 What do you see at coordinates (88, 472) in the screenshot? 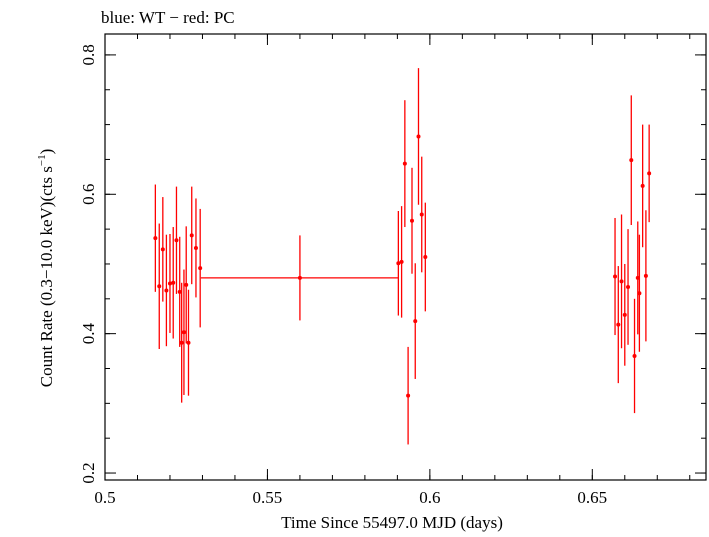
I see `y-tick-label: 0.2` at bounding box center [88, 472].